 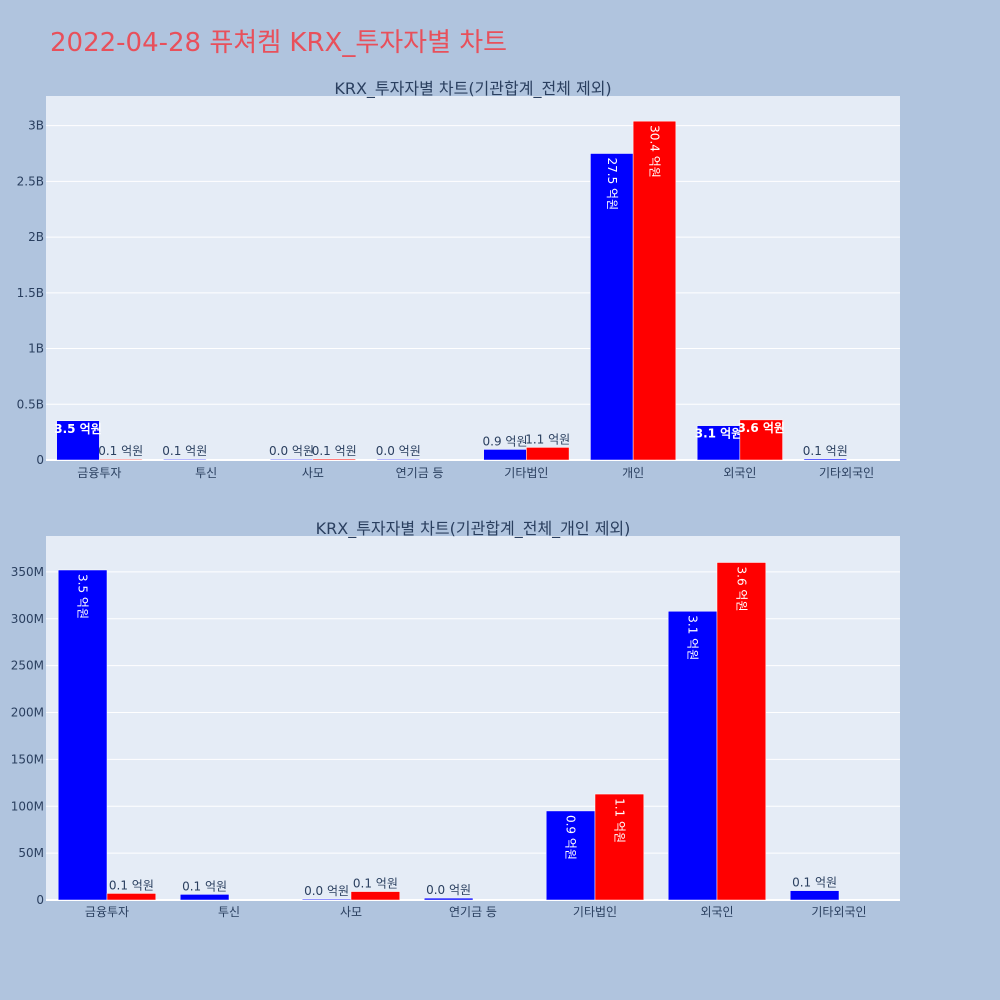 I want to click on x-tick-label: 개인, so click(x=633, y=473).